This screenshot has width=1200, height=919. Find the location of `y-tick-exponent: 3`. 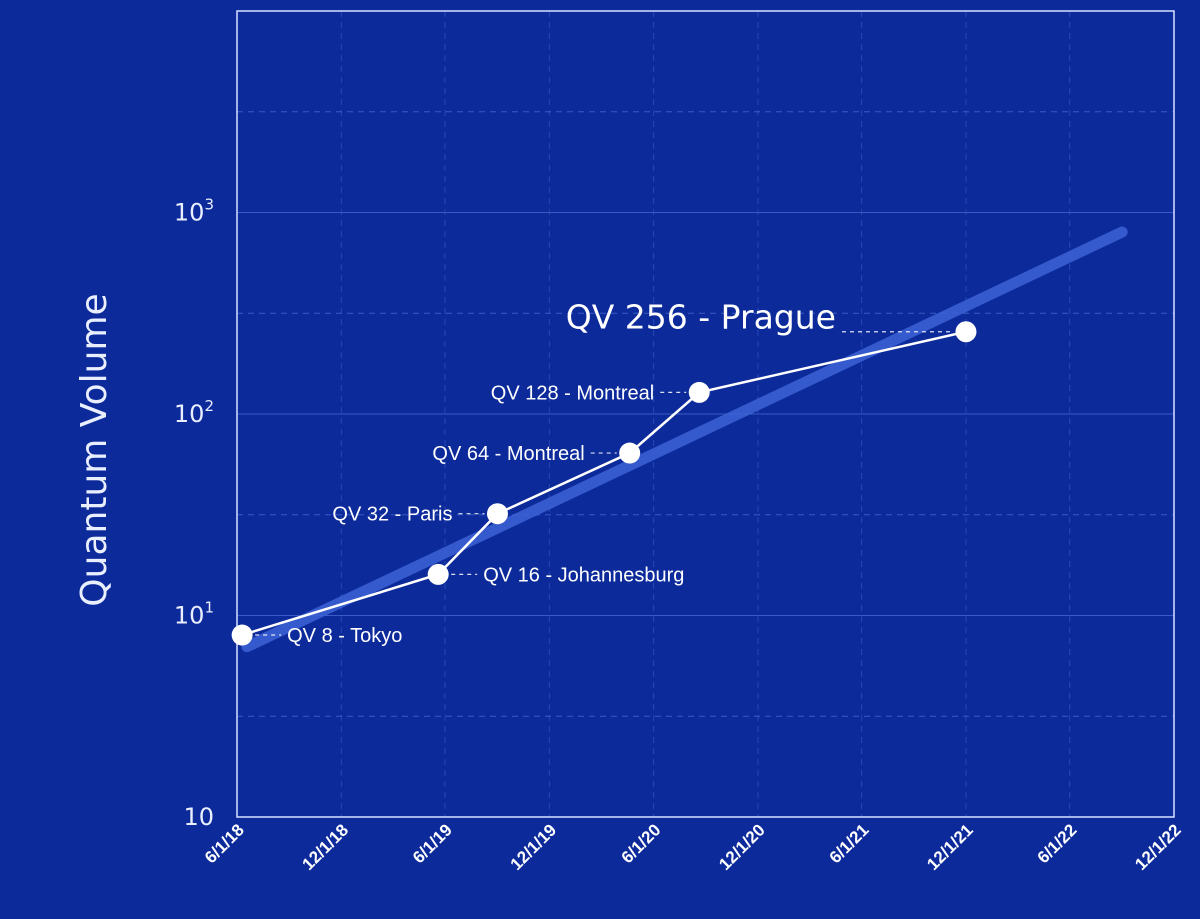

y-tick-exponent: 3 is located at coordinates (209, 205).